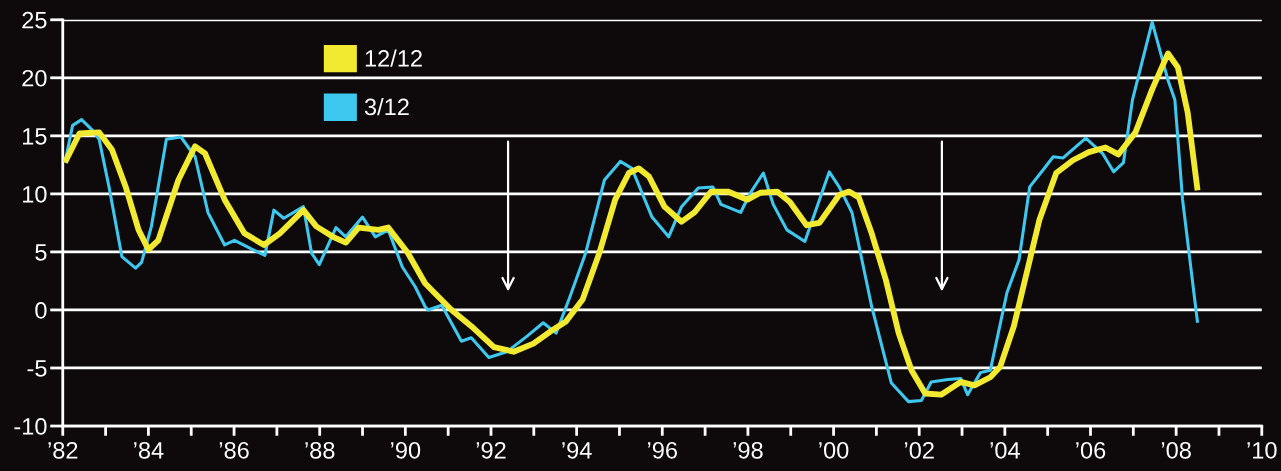 The height and width of the screenshot is (471, 1281). What do you see at coordinates (35, 136) in the screenshot?
I see `y-tick-label: 15` at bounding box center [35, 136].